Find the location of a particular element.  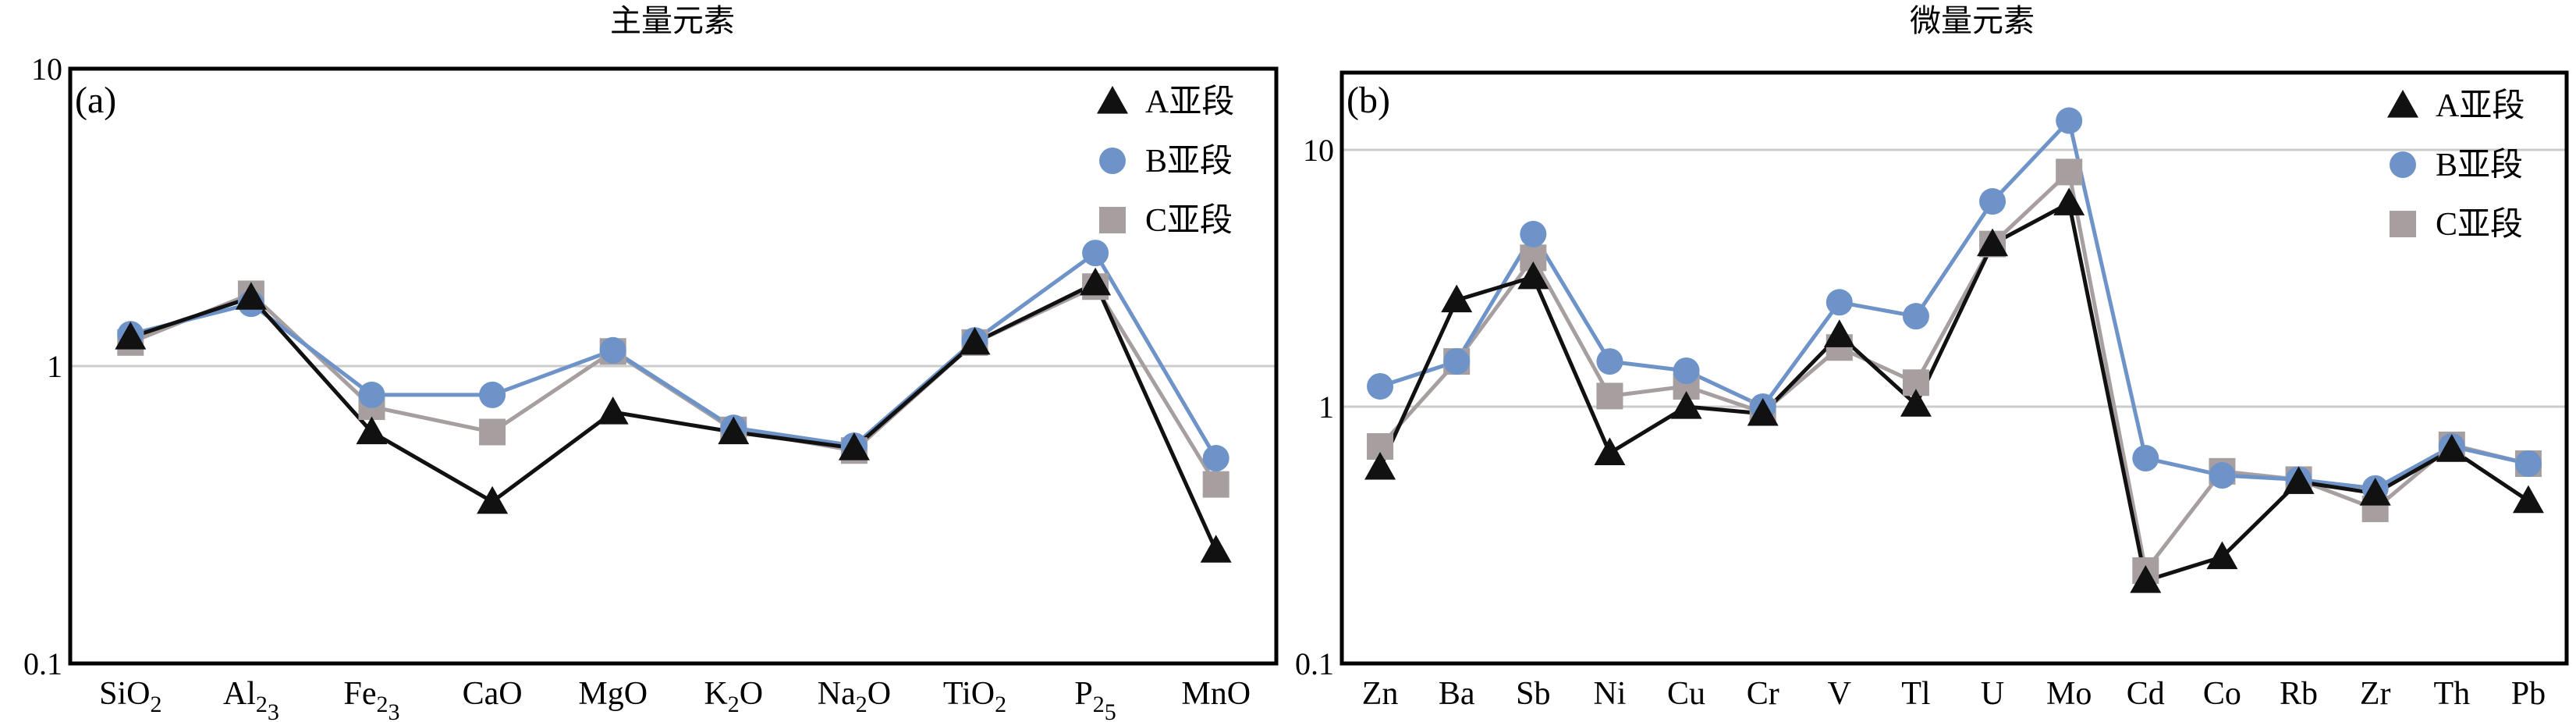

x-tick-label: K2O is located at coordinates (733, 697).